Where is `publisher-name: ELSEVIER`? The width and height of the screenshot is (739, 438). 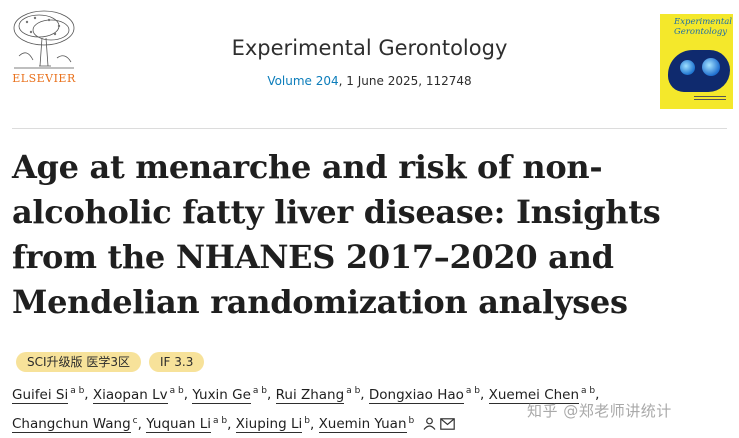
publisher-name: ELSEVIER is located at coordinates (44, 78).